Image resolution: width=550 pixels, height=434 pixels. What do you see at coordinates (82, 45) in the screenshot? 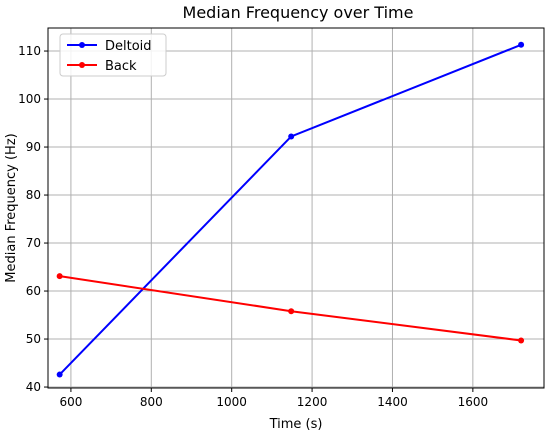
I see `legend-marker-deltoid` at bounding box center [82, 45].